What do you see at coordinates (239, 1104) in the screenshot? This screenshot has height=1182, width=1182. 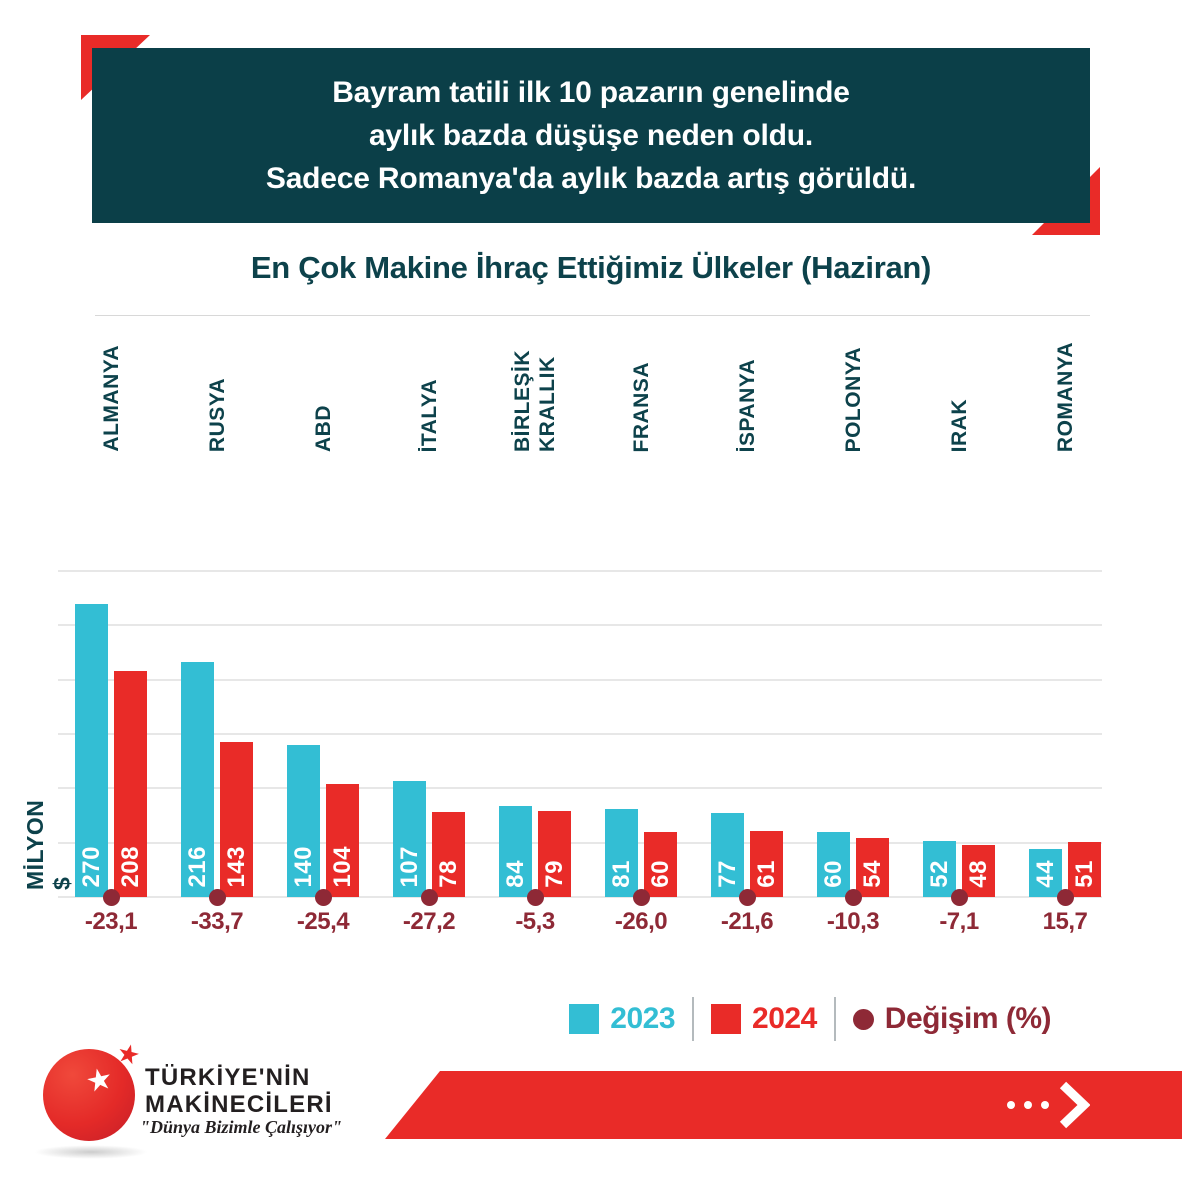 I see `brand-name-line-2: MAKİNECİLERİ` at bounding box center [239, 1104].